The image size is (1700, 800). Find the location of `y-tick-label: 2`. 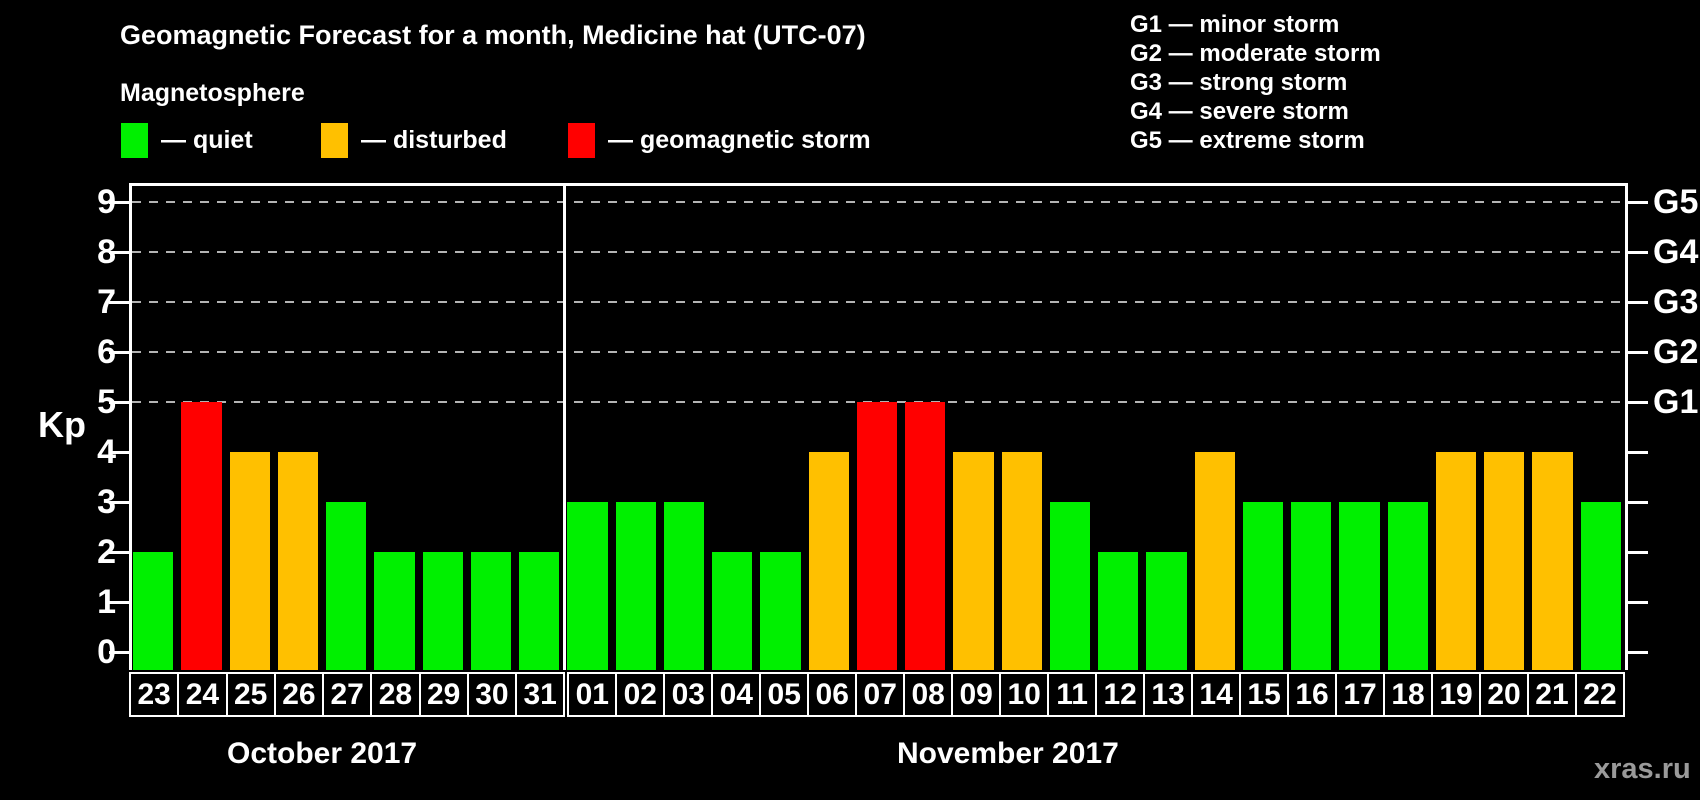

y-tick-label: 2 is located at coordinates (106, 552).